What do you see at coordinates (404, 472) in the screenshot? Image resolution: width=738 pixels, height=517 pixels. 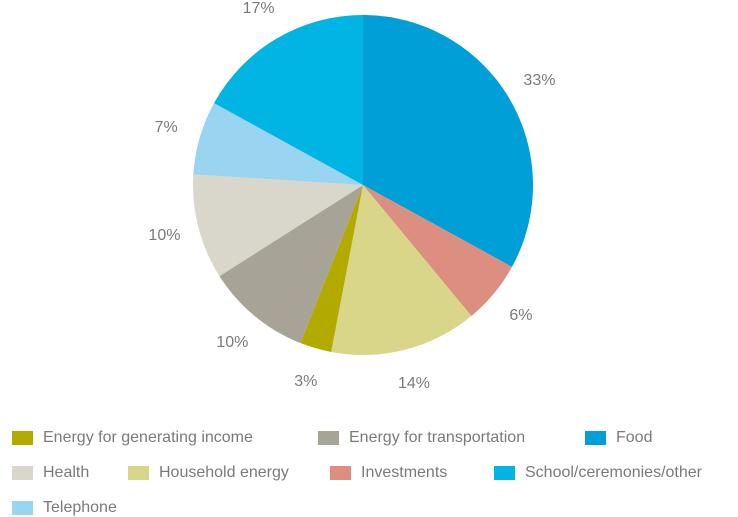 I see `legend-label: Investments` at bounding box center [404, 472].